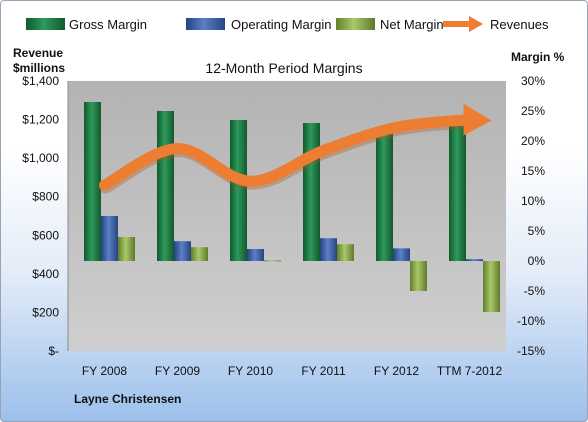 The width and height of the screenshot is (588, 422). Describe the element at coordinates (519, 24) in the screenshot. I see `legend-label-revenues: Revenues` at that location.